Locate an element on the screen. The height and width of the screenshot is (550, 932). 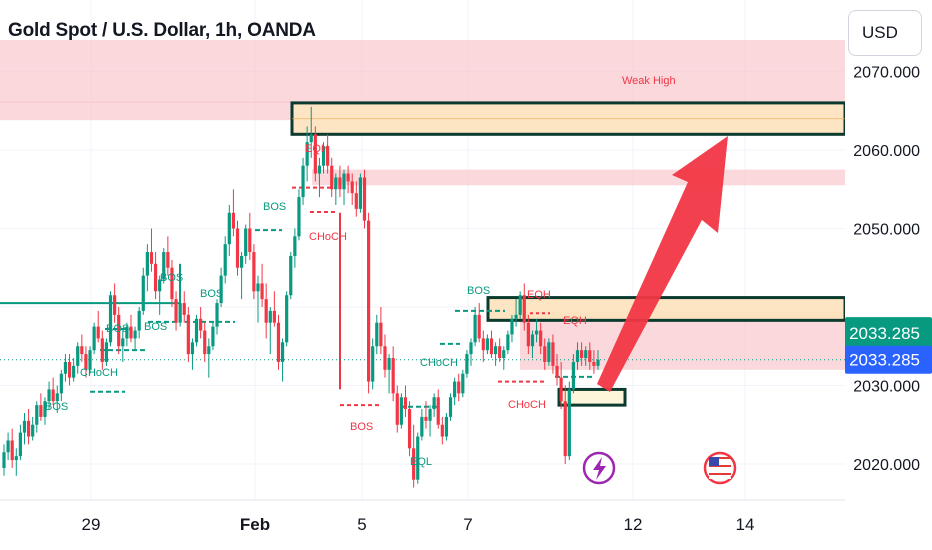
lightning-event-icon is located at coordinates (599, 468).